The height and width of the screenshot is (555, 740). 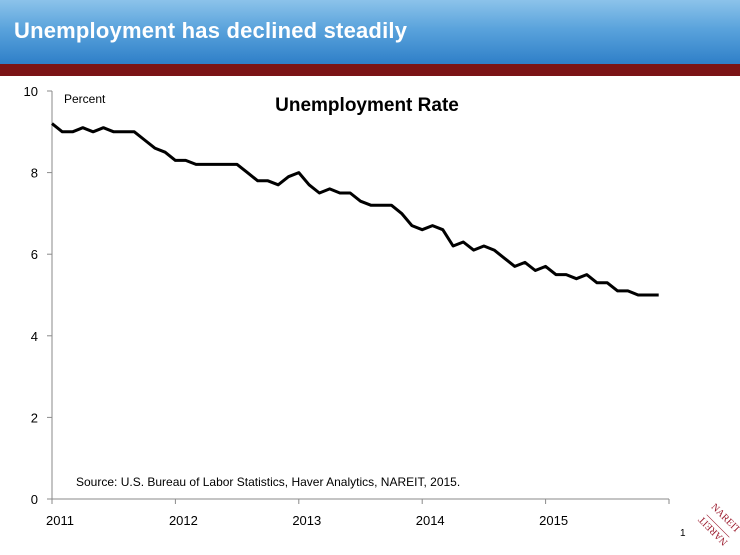 What do you see at coordinates (306, 520) in the screenshot?
I see `x-tick-label: 2013` at bounding box center [306, 520].